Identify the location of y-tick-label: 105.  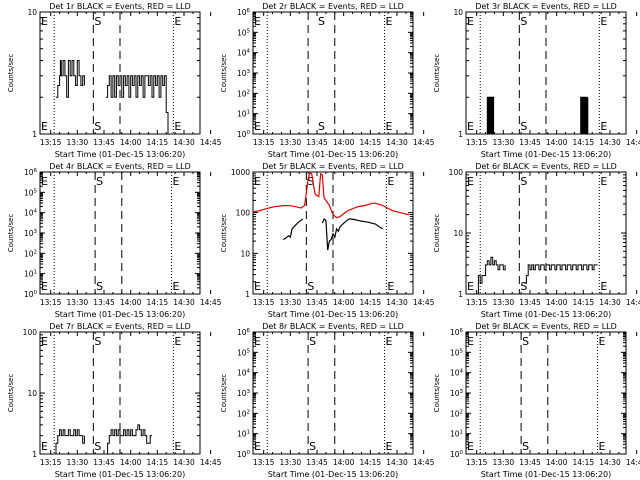
(457, 352).